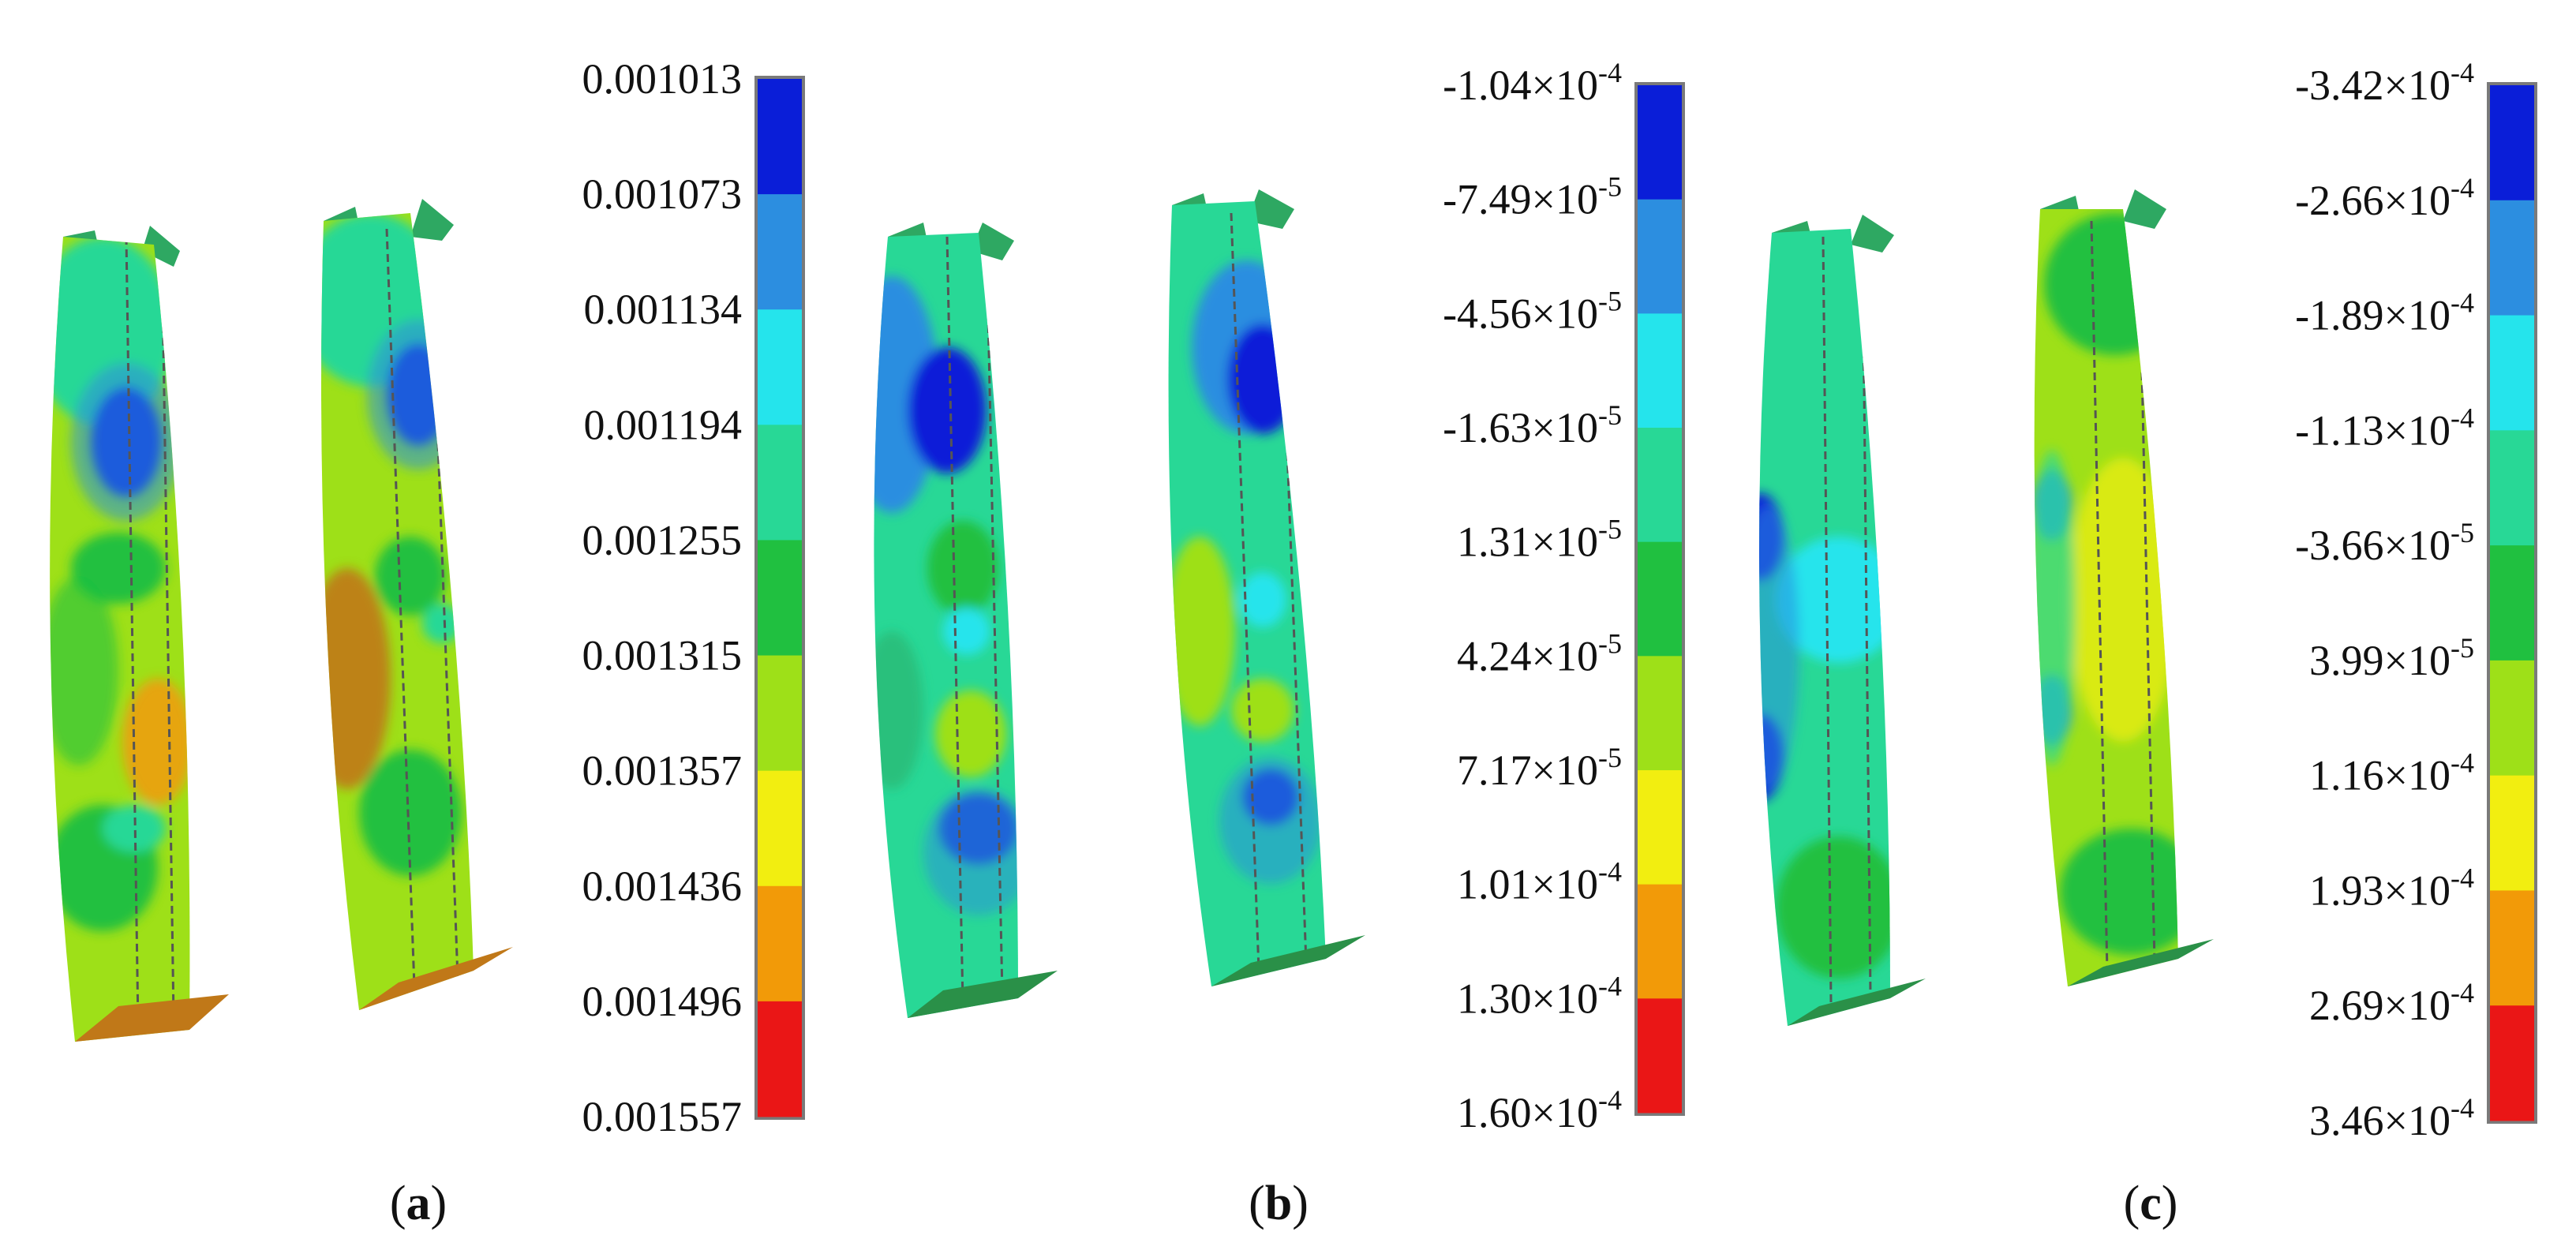  I want to click on legend-tick-label: 0.001436, so click(662, 887).